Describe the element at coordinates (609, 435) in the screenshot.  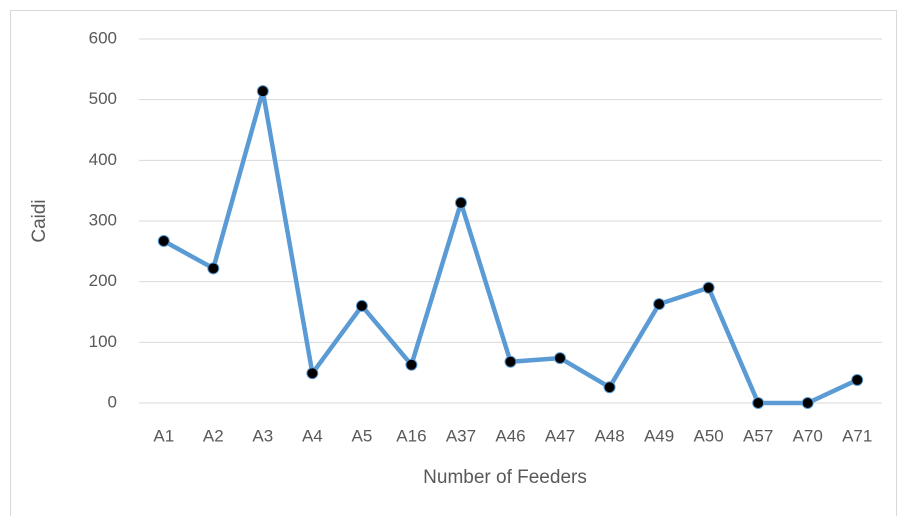
I see `x-tick-label: A48` at that location.